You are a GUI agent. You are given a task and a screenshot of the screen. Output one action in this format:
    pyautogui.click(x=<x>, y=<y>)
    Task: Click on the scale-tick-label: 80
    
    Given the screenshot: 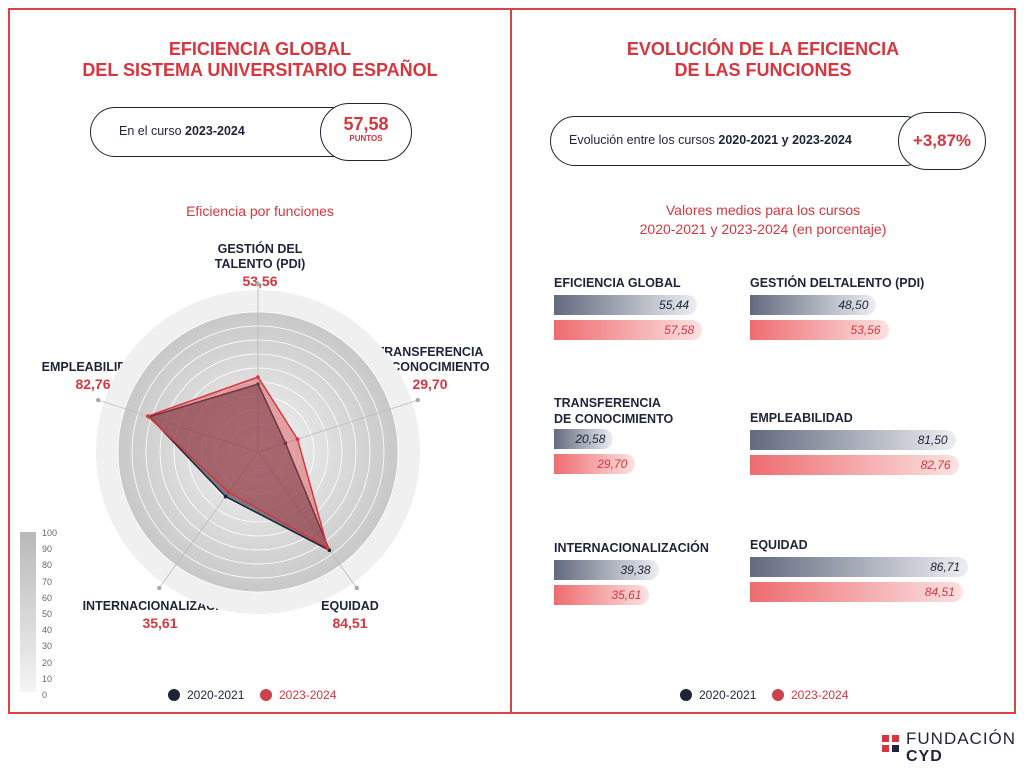 What is the action you would take?
    pyautogui.click(x=47, y=565)
    